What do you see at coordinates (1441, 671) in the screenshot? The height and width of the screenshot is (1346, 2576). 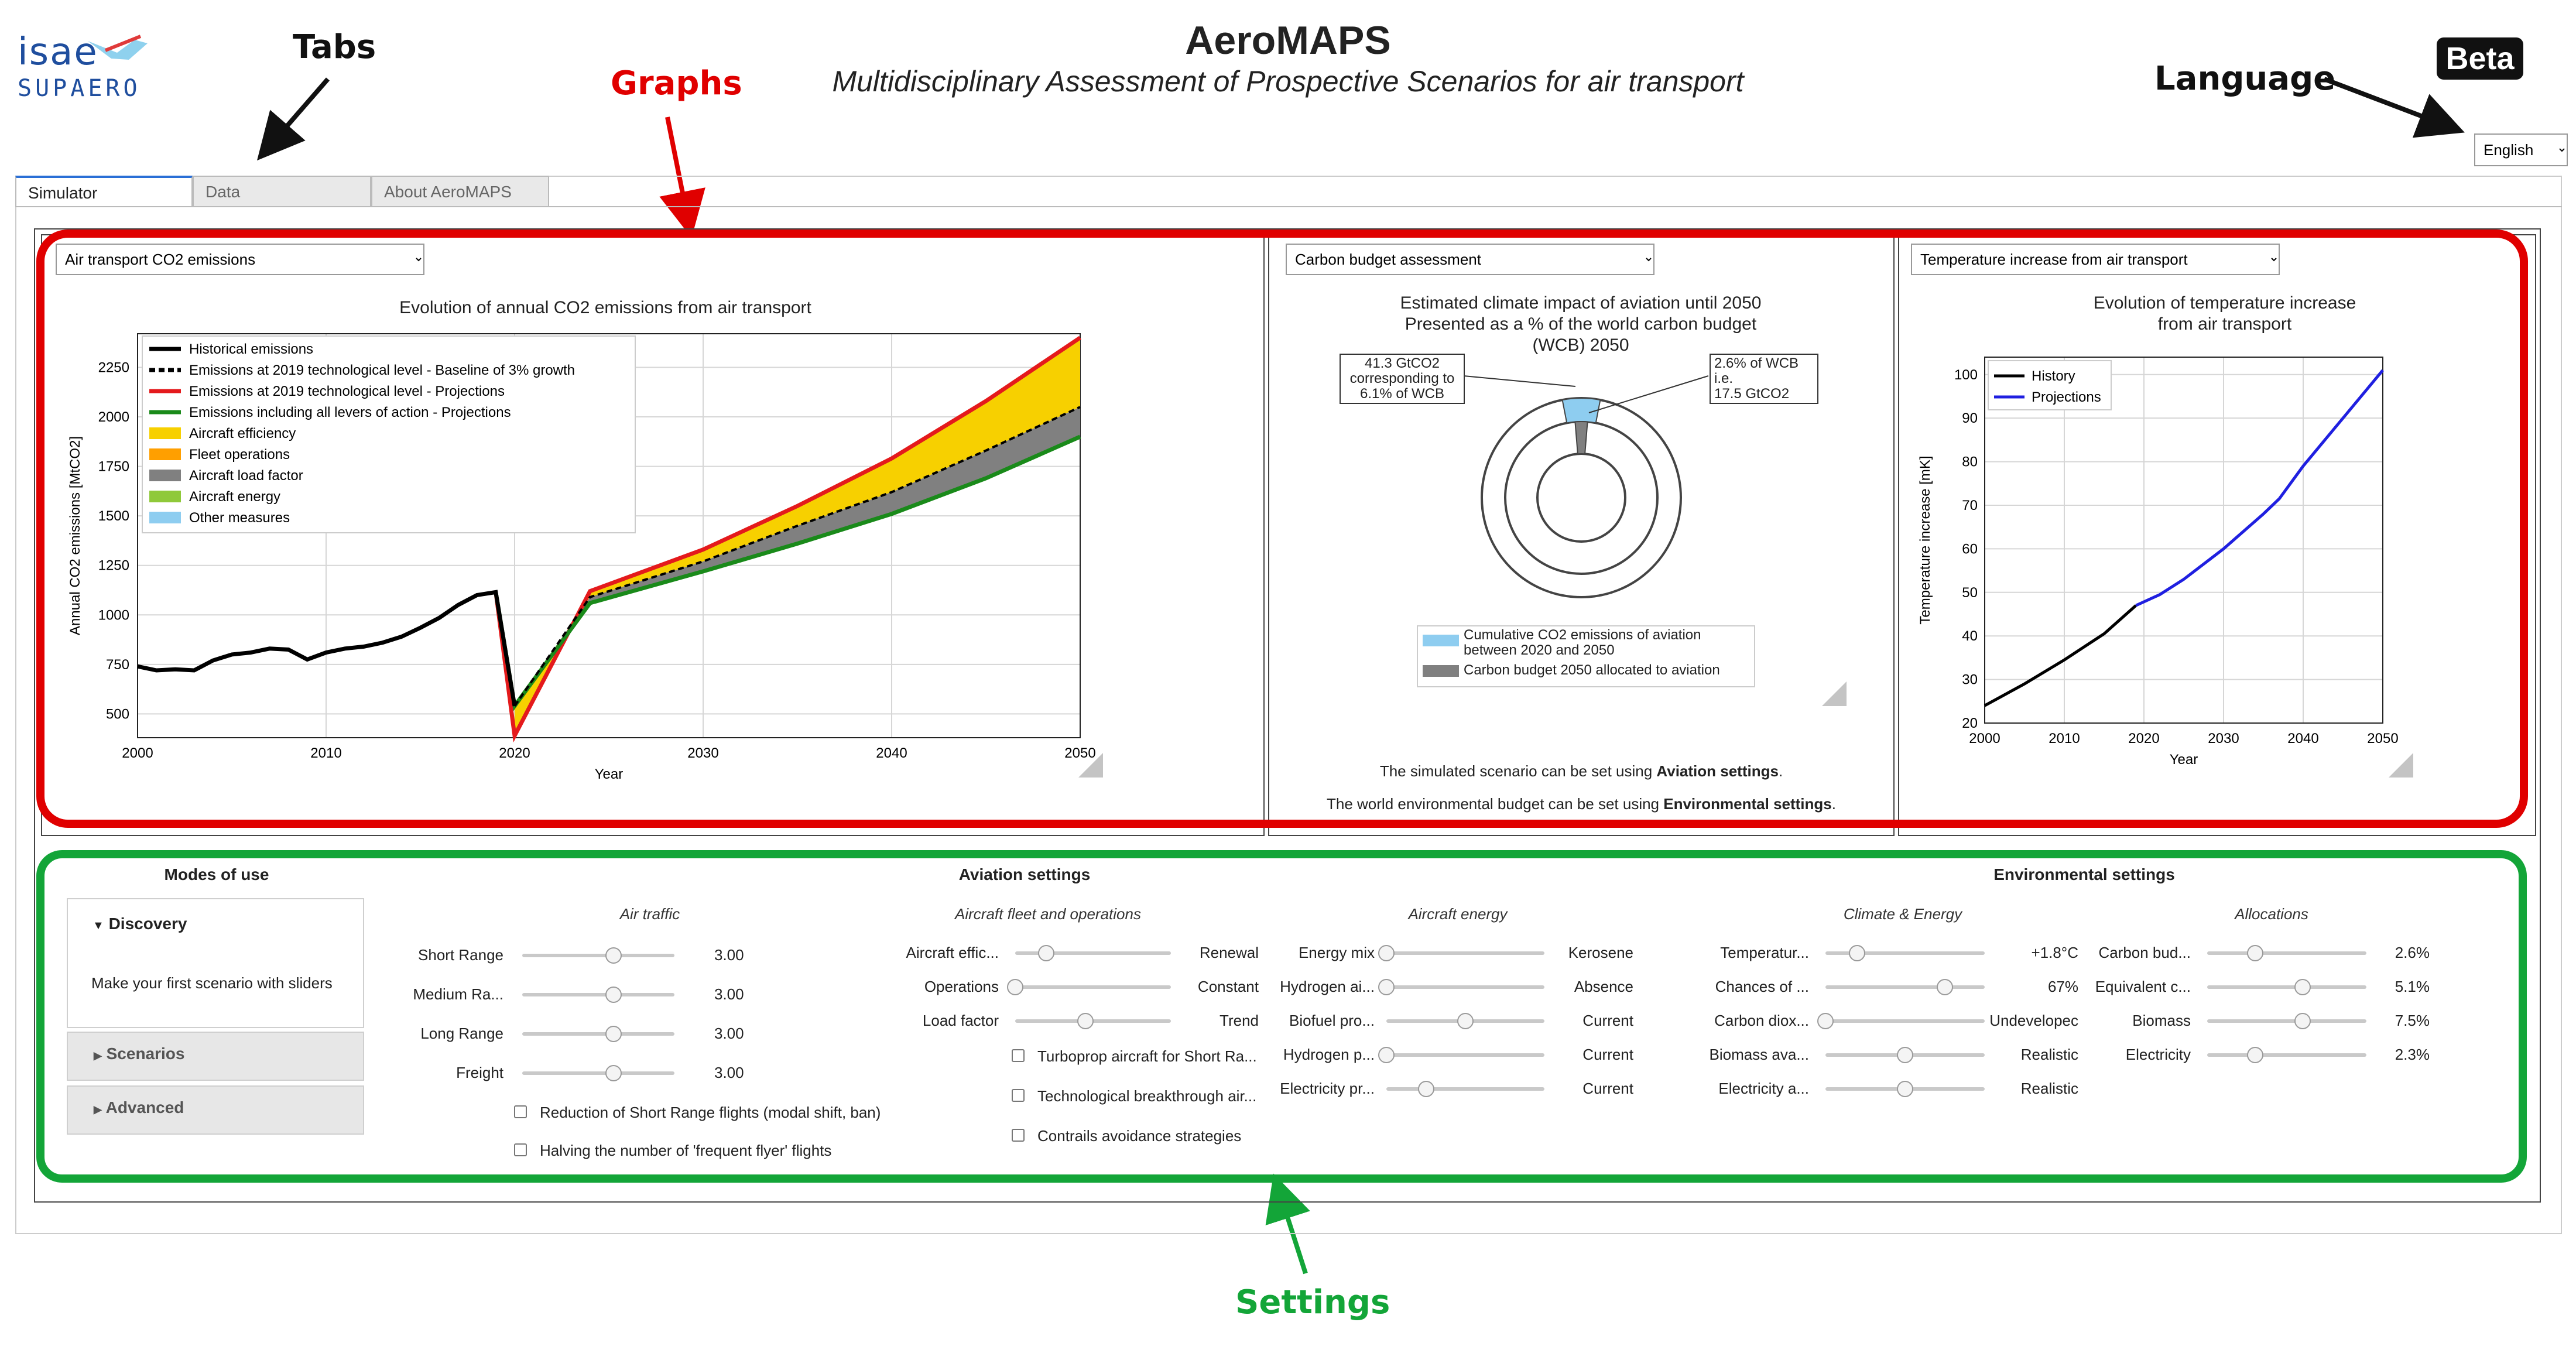 I see `legend-swatch-budget` at bounding box center [1441, 671].